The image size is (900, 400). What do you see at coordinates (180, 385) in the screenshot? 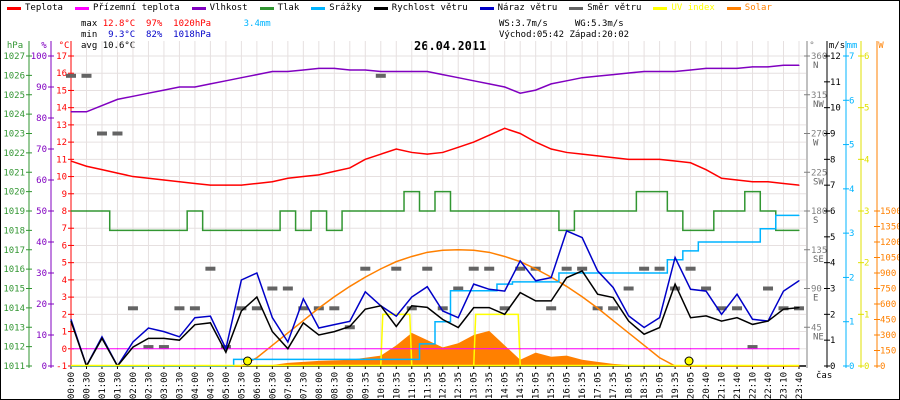
I see `x-tick-label: 03:30` at bounding box center [180, 385].